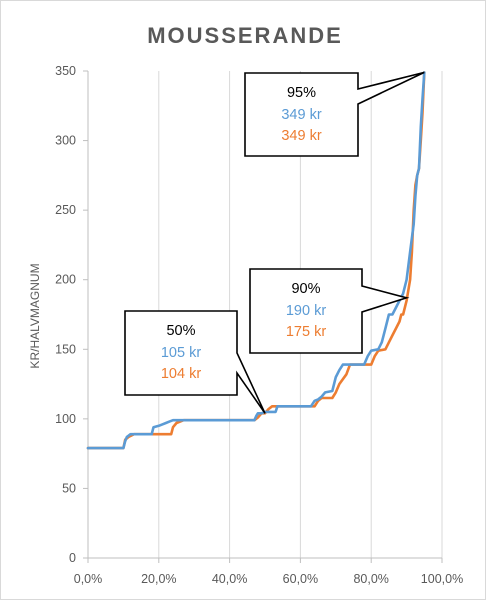 Image resolution: width=486 pixels, height=601 pixels. Describe the element at coordinates (65, 349) in the screenshot. I see `y-tick-label: 150` at that location.